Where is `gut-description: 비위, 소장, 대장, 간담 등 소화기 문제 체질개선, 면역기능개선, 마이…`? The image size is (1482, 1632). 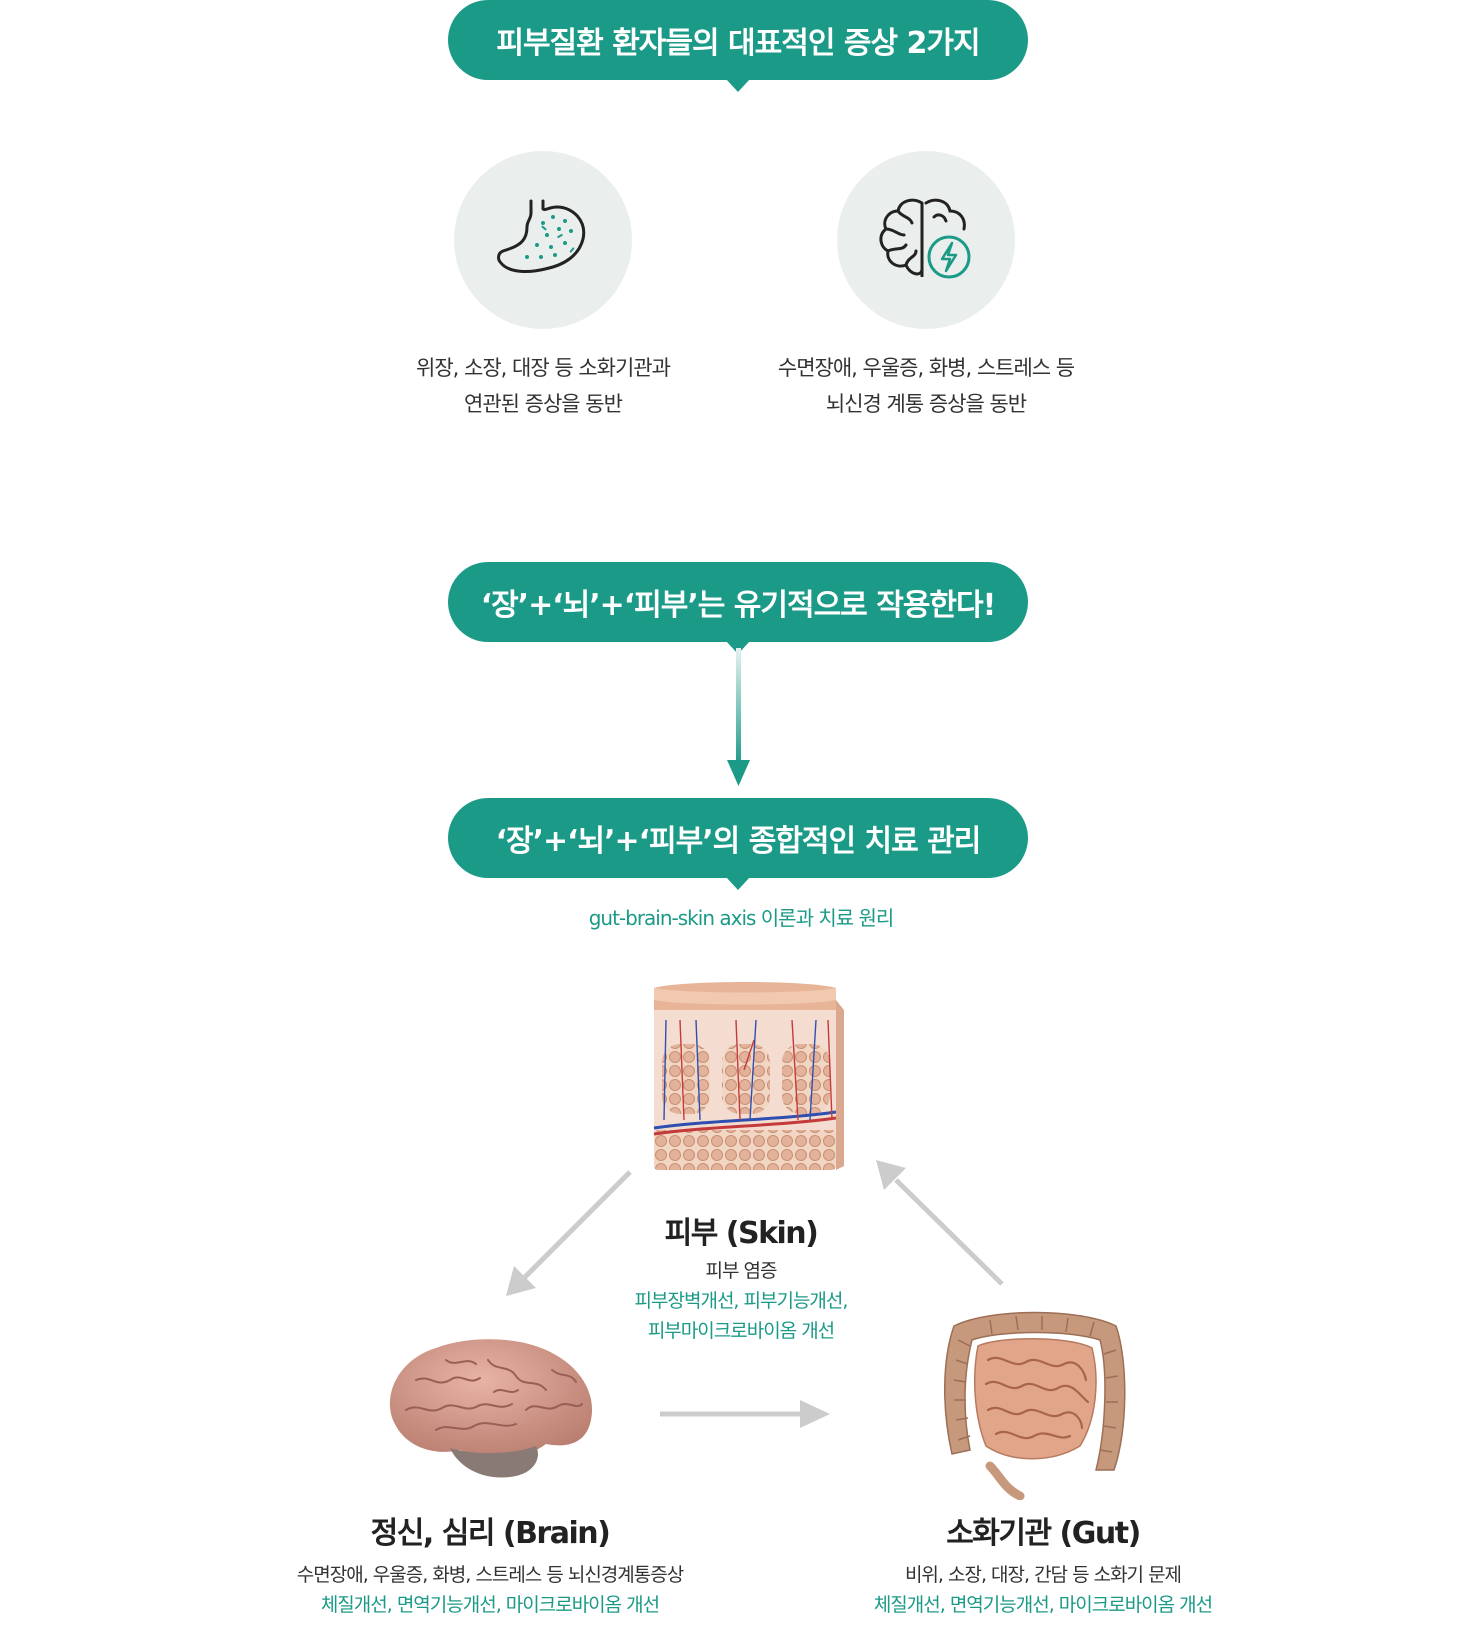 gut-description: 비위, 소장, 대장, 간담 등 소화기 문제 체질개선, 면역기능개선, 마이… is located at coordinates (1043, 1590).